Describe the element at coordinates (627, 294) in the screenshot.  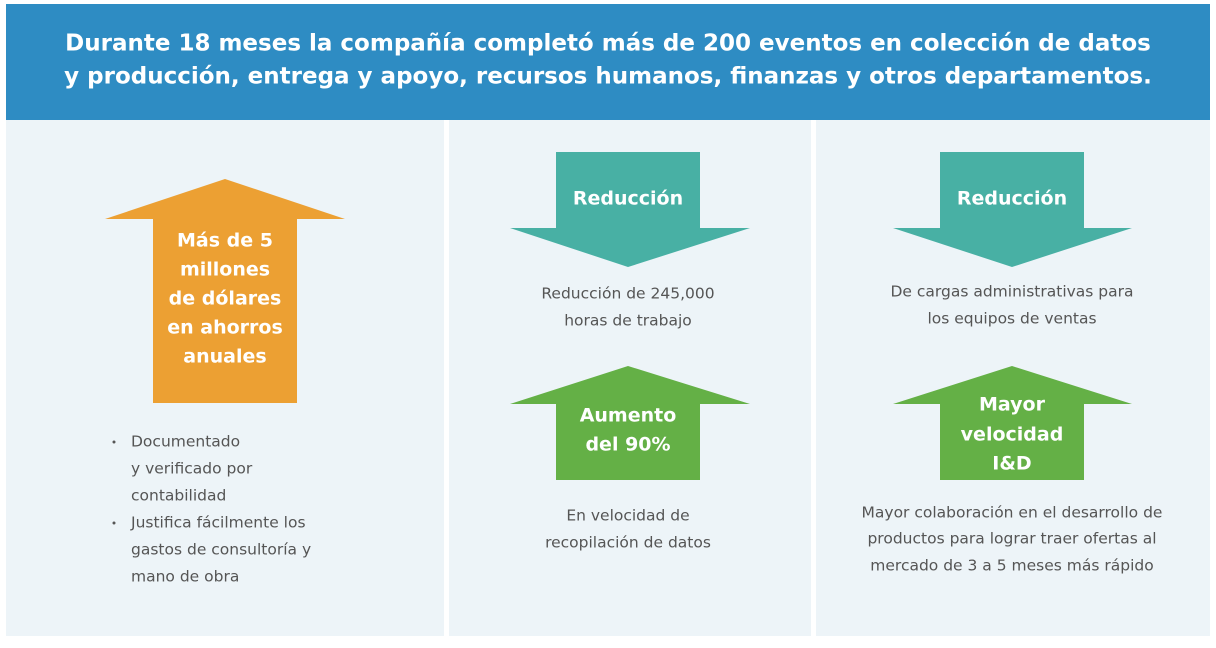
I see `item-text: Reducción de 245,000` at that location.